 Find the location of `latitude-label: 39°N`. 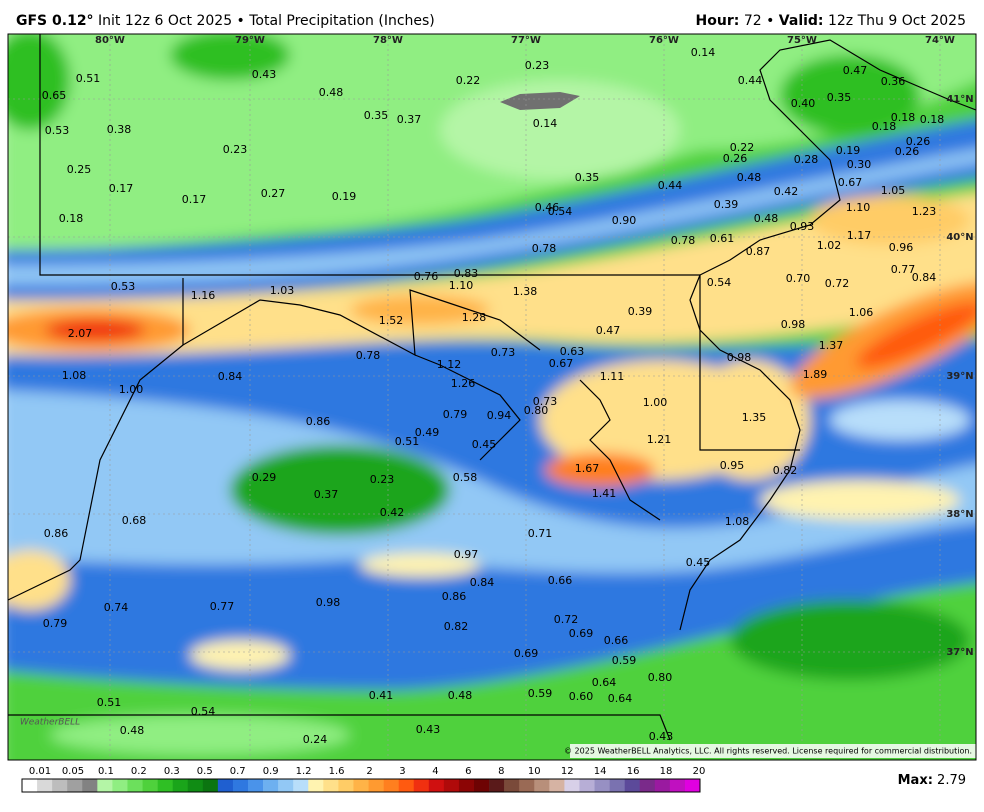

latitude-label: 39°N is located at coordinates (959, 376).